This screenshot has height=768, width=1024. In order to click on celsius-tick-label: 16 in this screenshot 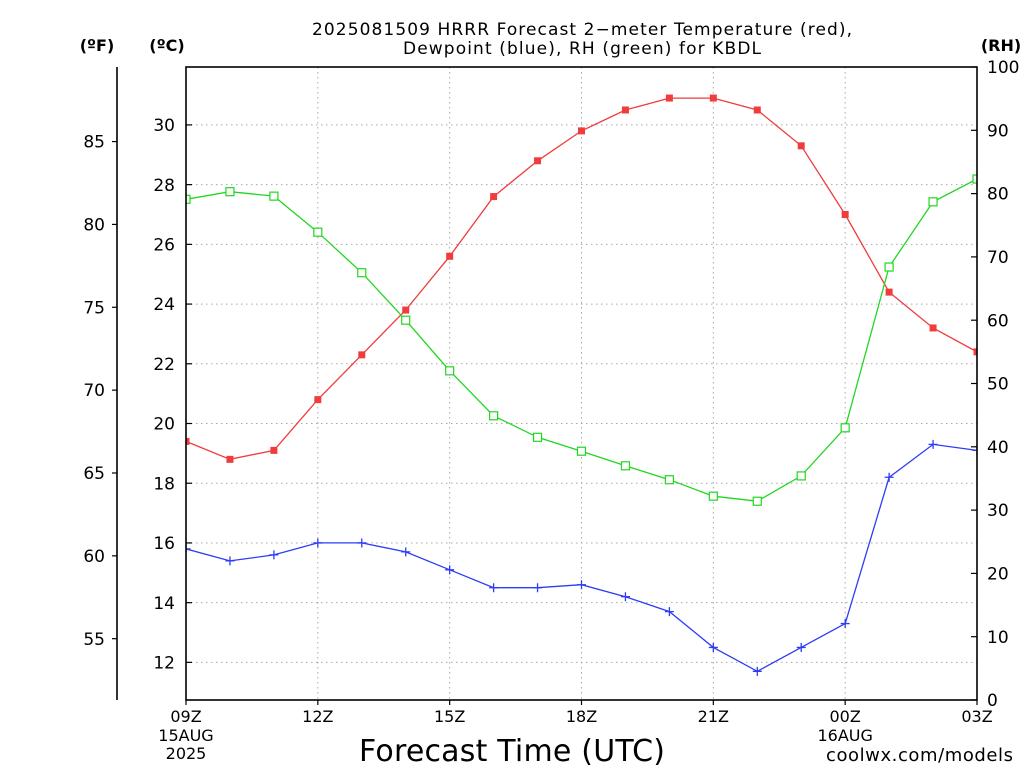, I will do `click(164, 544)`.